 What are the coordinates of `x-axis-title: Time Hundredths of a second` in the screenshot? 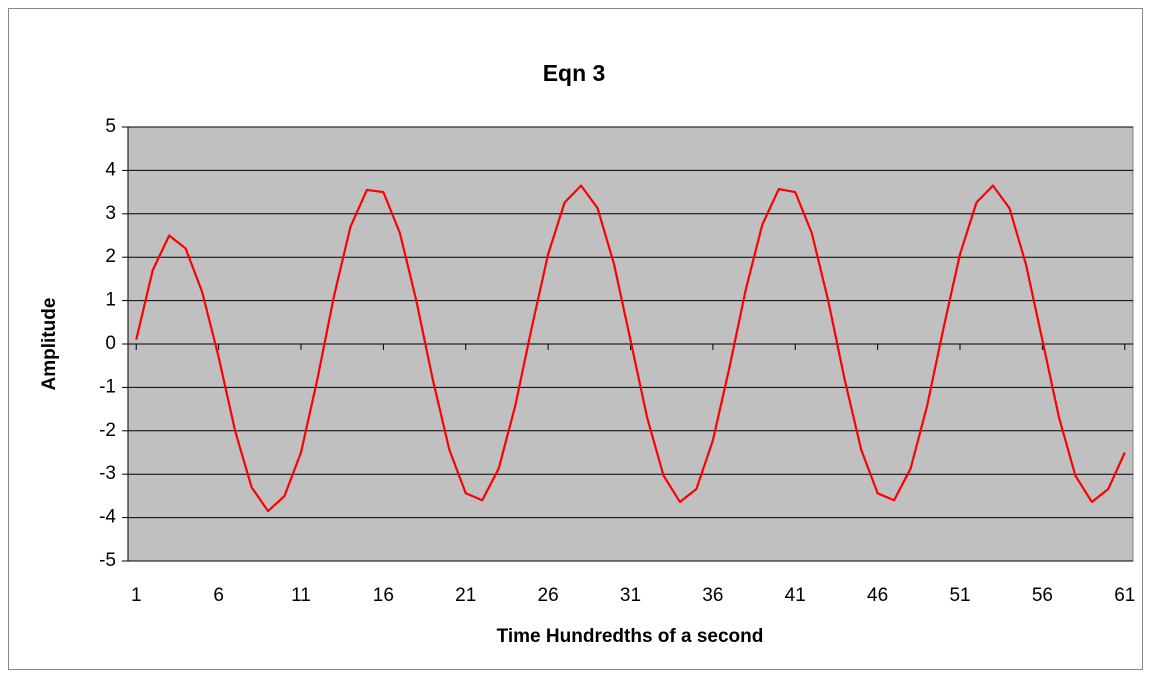 It's located at (630, 636).